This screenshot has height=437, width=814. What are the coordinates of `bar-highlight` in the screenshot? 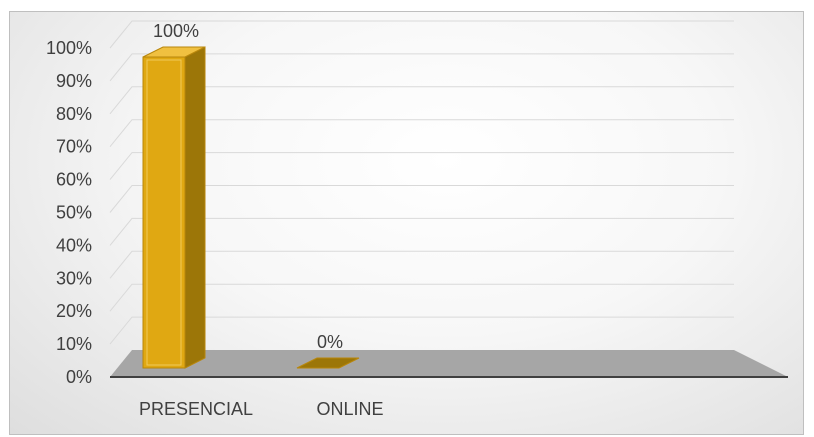 It's located at (164, 212).